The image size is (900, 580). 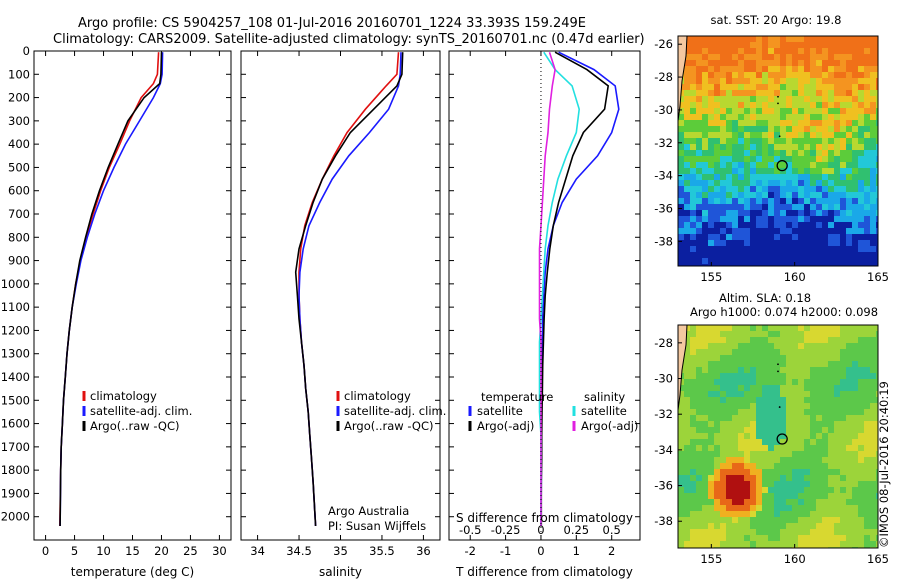 I want to click on map-frame, so click(x=778, y=436).